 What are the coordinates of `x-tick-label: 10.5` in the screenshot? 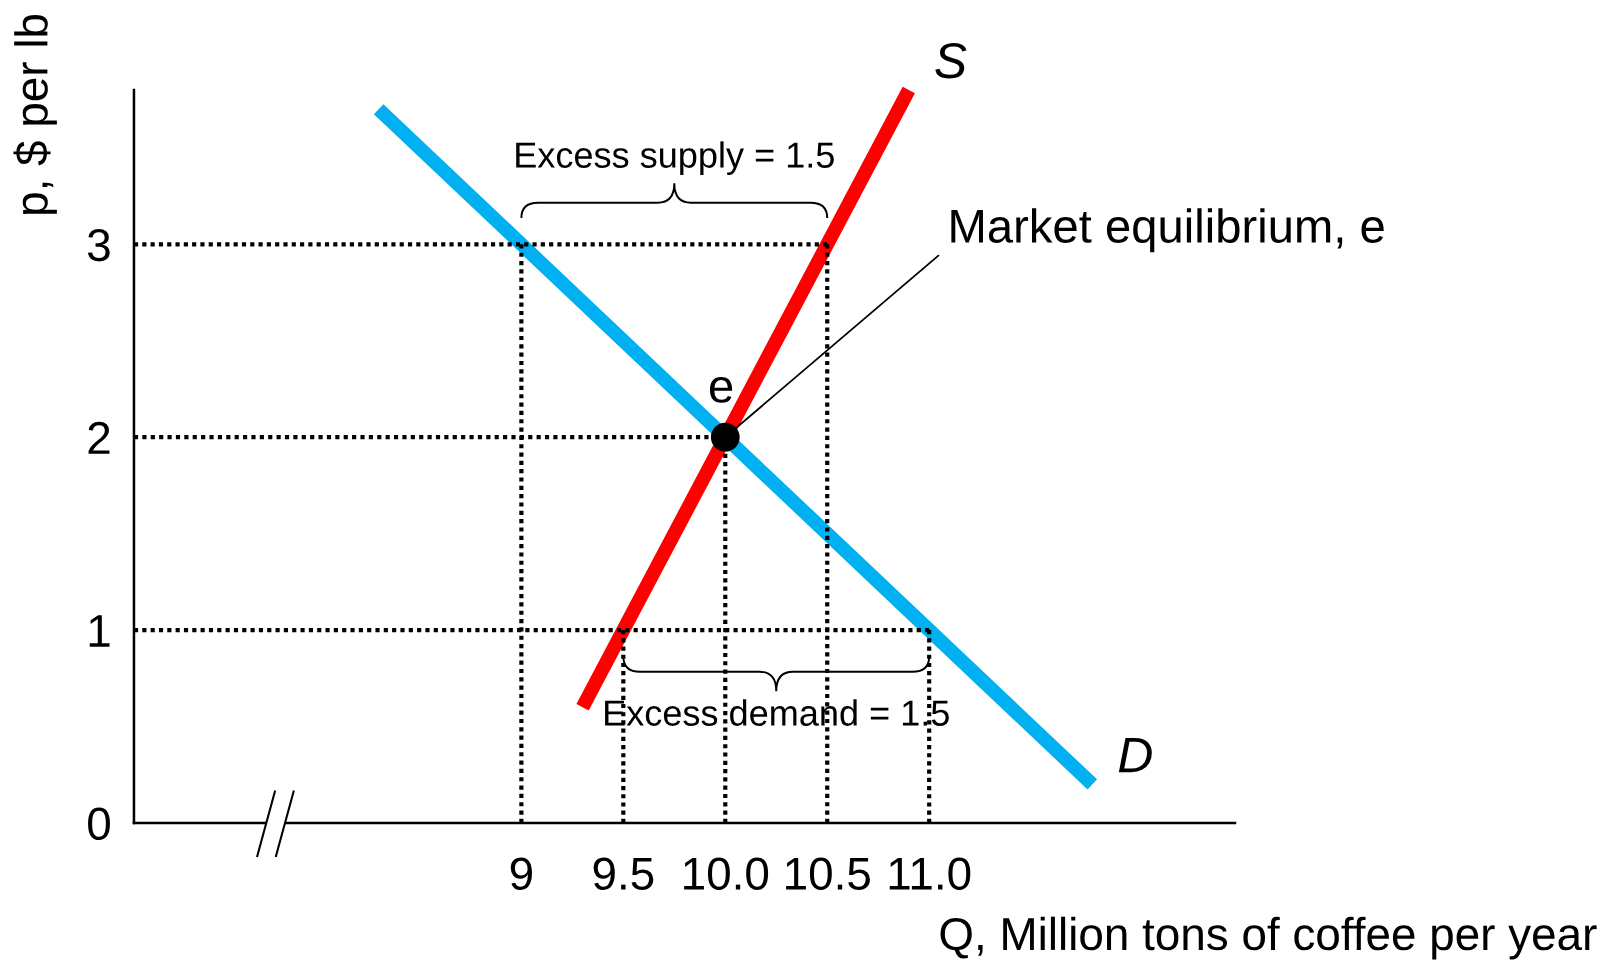 It's located at (828, 873).